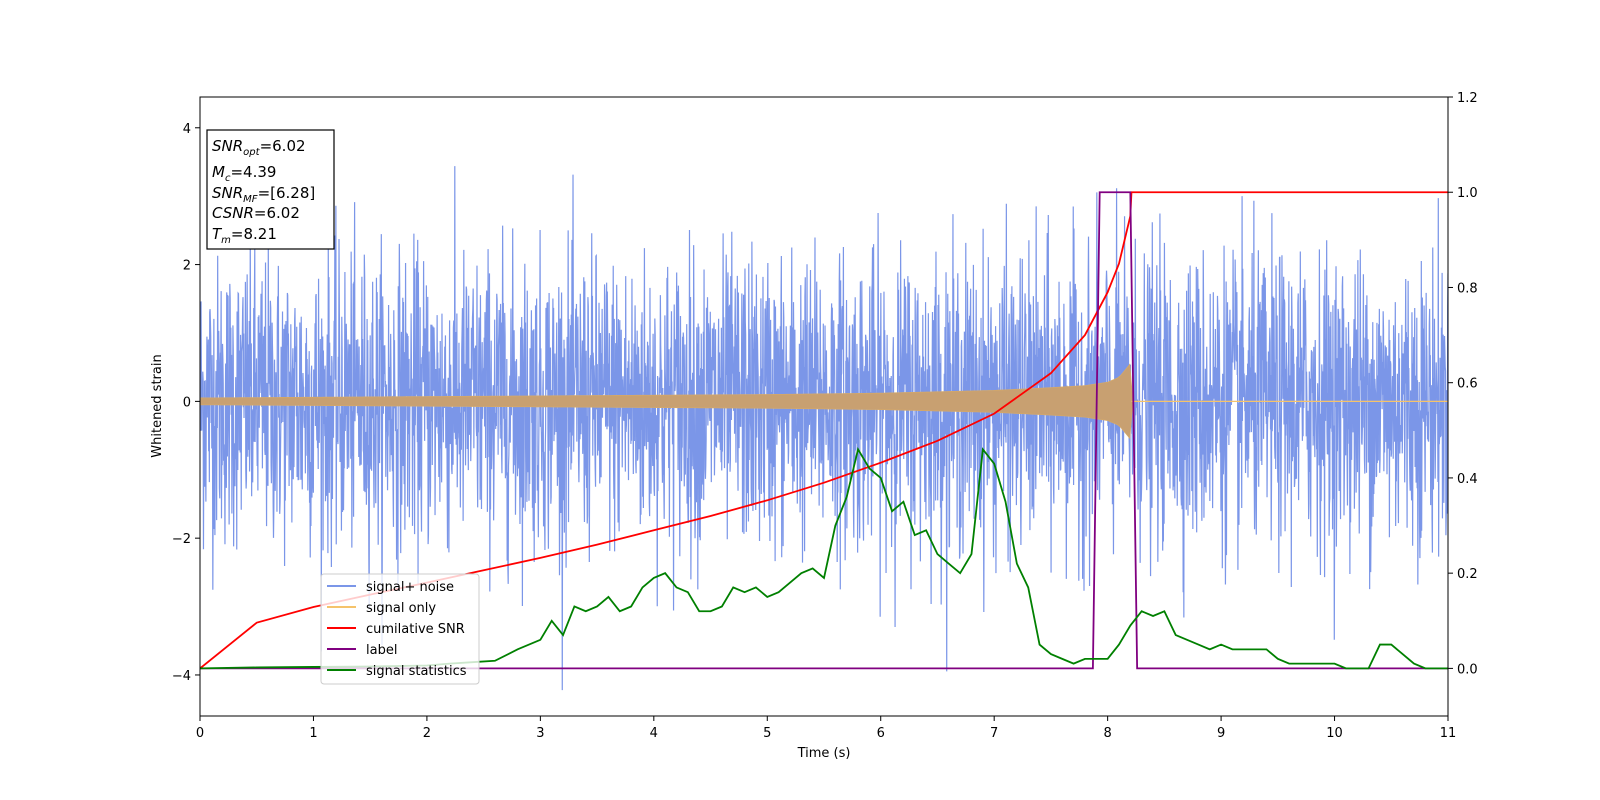 This screenshot has width=1600, height=800. I want to click on info-line: SNRMF=[6.28], so click(263, 194).